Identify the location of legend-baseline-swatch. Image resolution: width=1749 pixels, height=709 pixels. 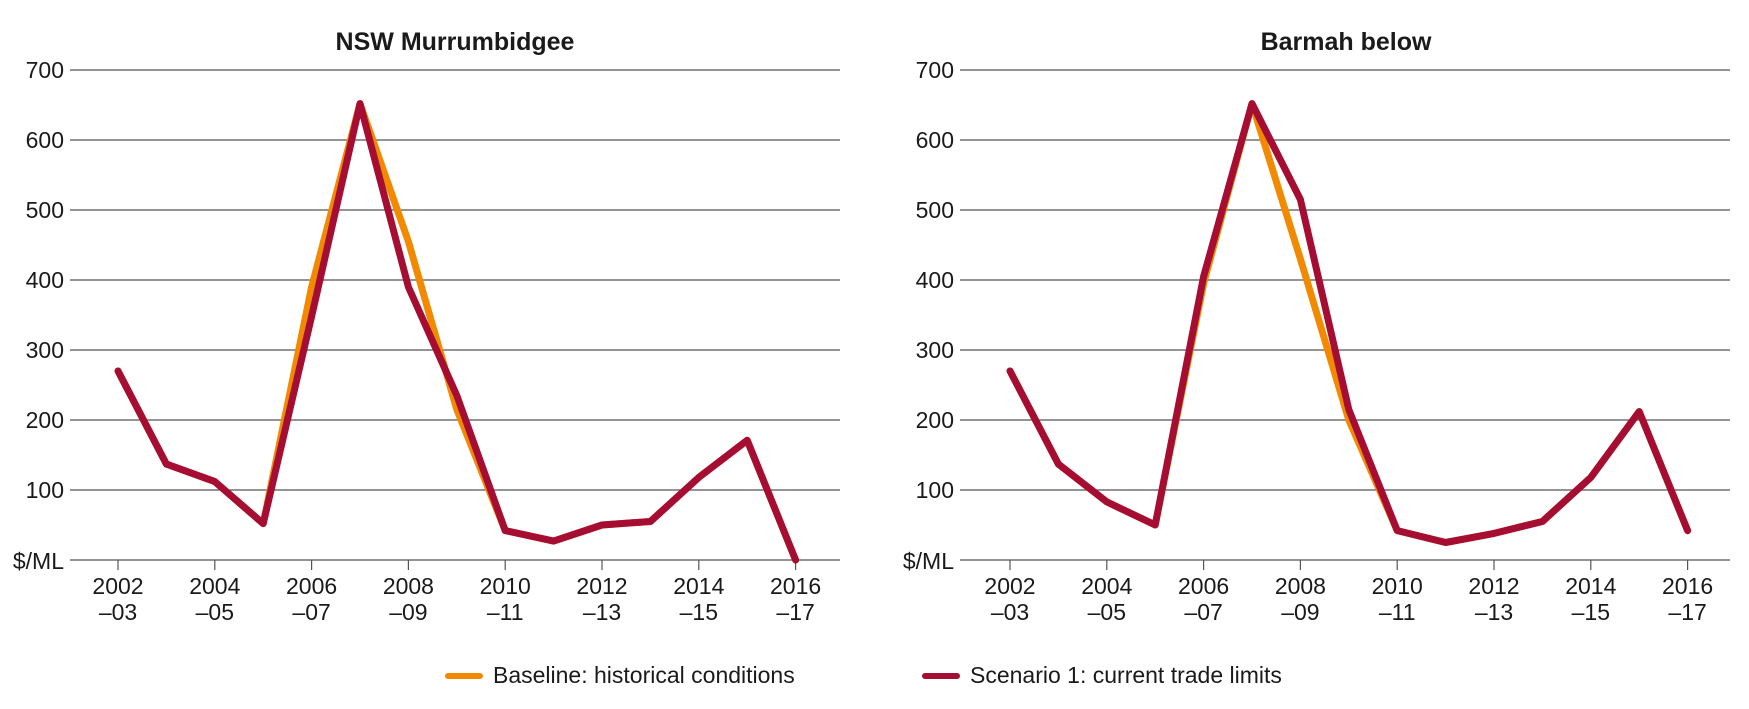
(464, 675).